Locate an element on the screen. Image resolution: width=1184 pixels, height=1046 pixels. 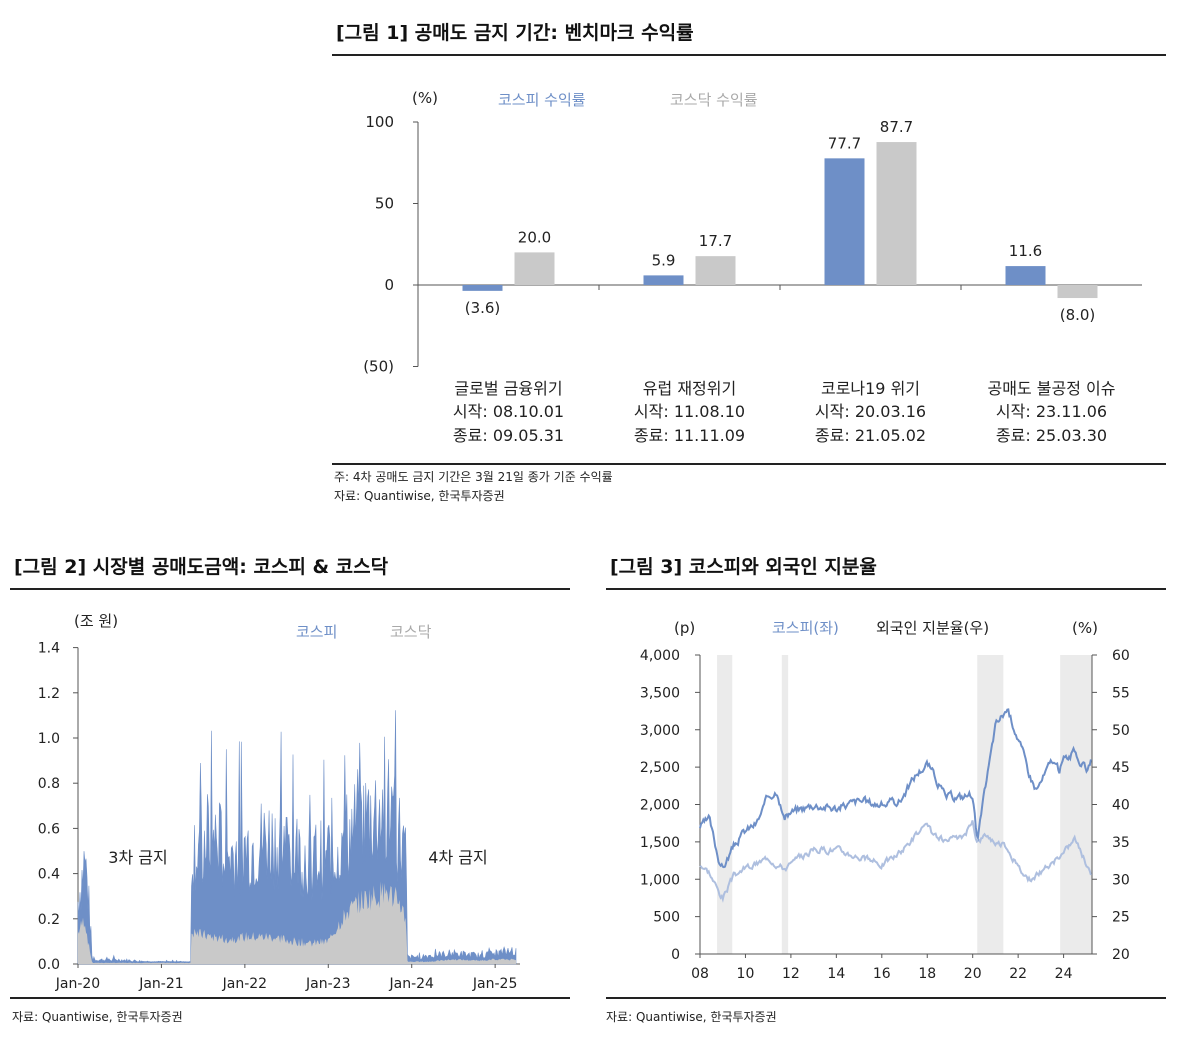
fig1-category-name: 글로벌 금융위기 is located at coordinates (508, 388).